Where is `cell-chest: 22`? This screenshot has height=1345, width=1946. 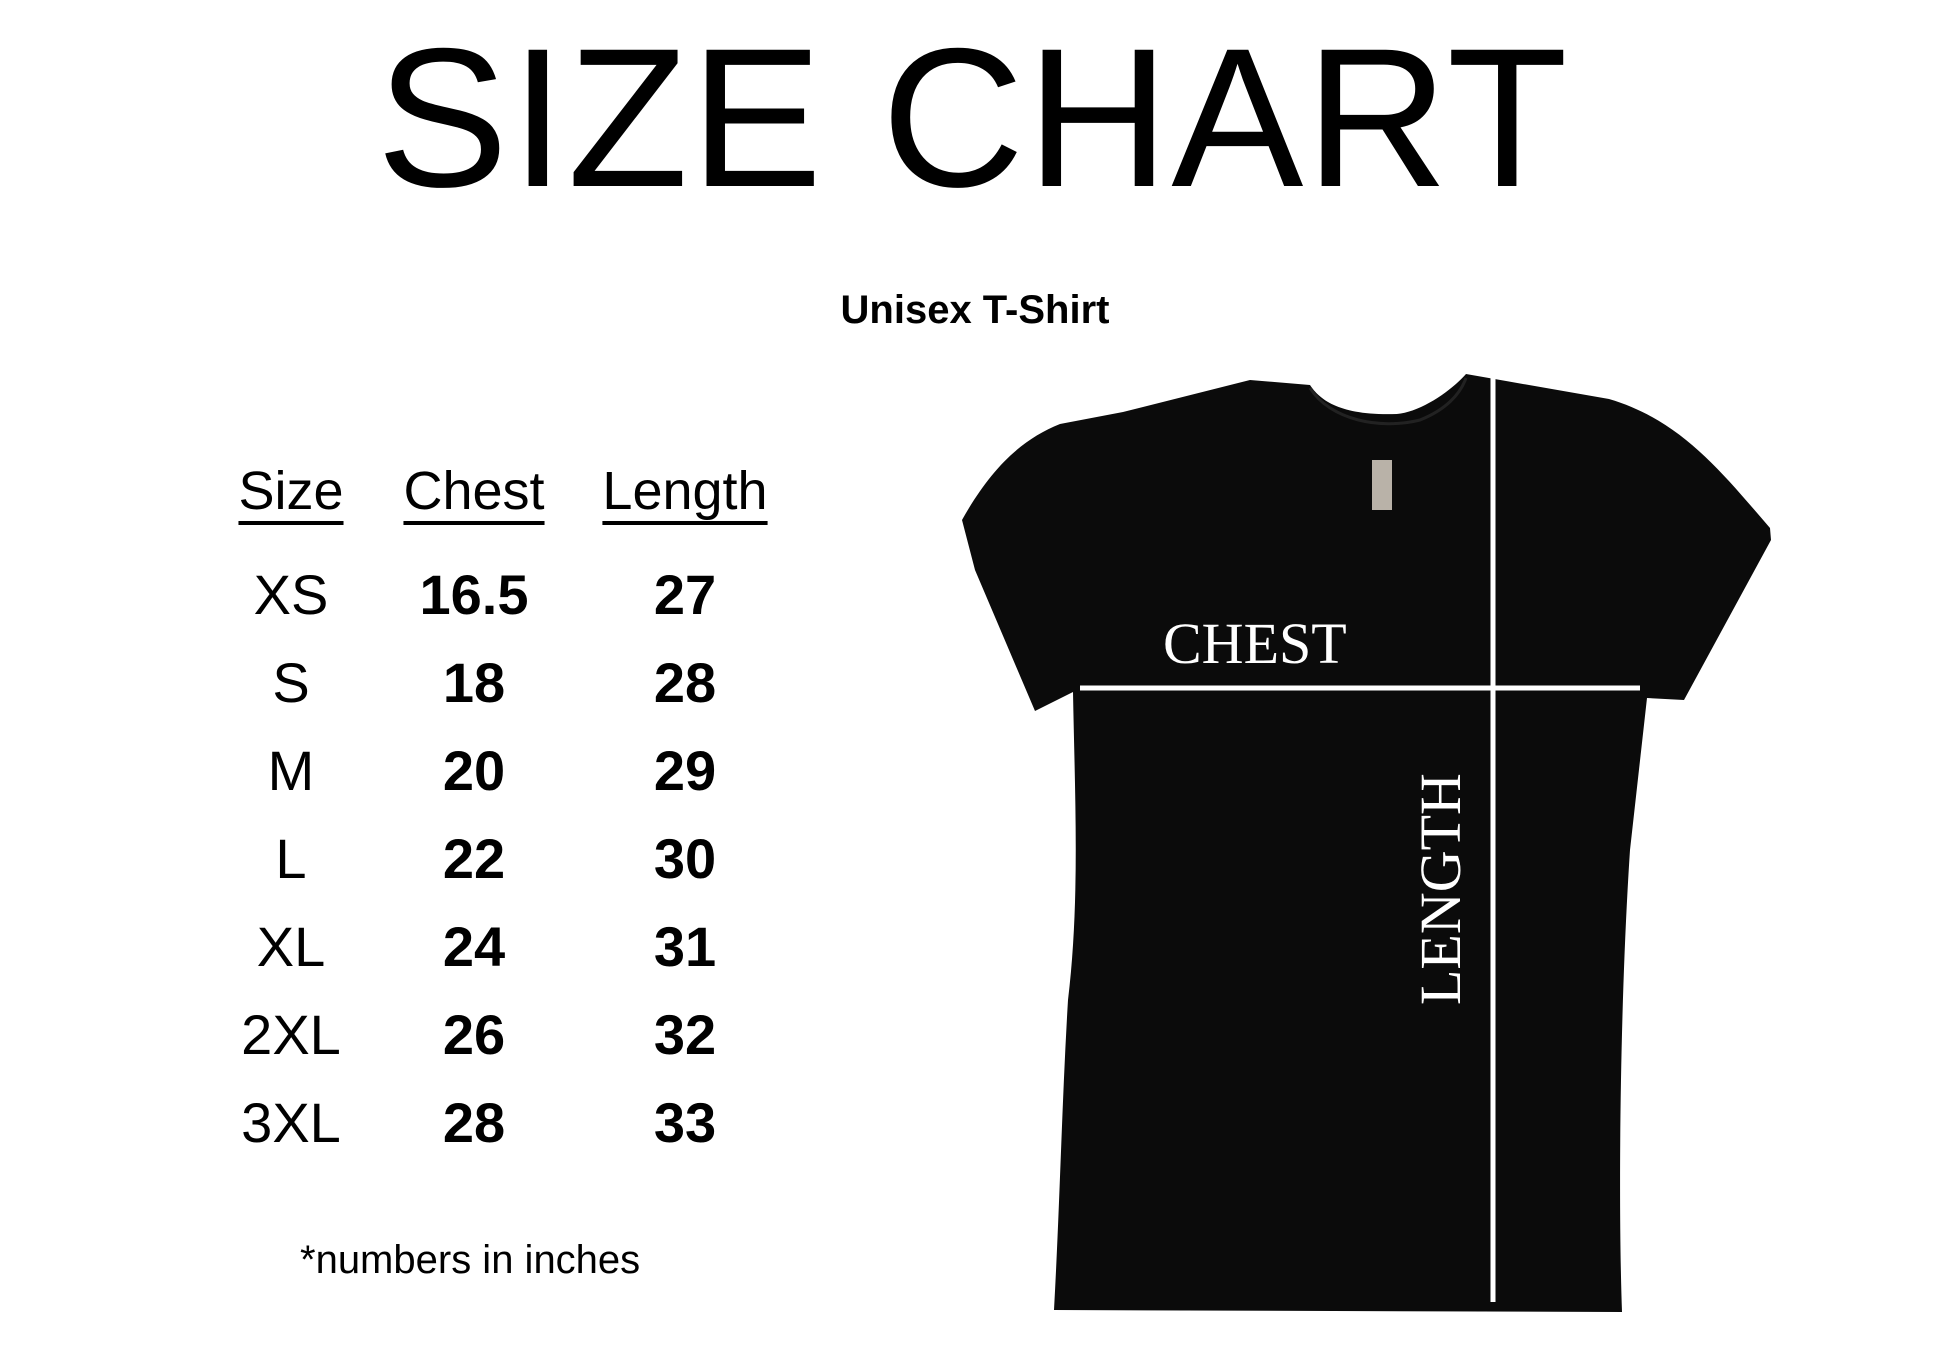 cell-chest: 22 is located at coordinates (474, 858).